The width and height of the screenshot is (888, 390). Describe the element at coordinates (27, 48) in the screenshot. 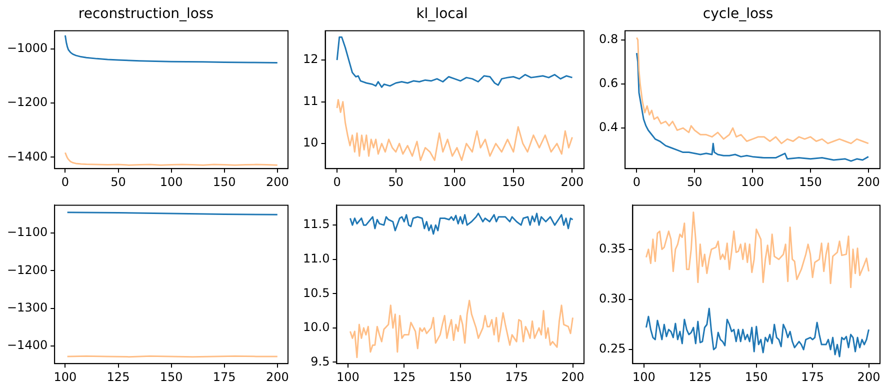

I see `y-tick-label: −1000` at that location.